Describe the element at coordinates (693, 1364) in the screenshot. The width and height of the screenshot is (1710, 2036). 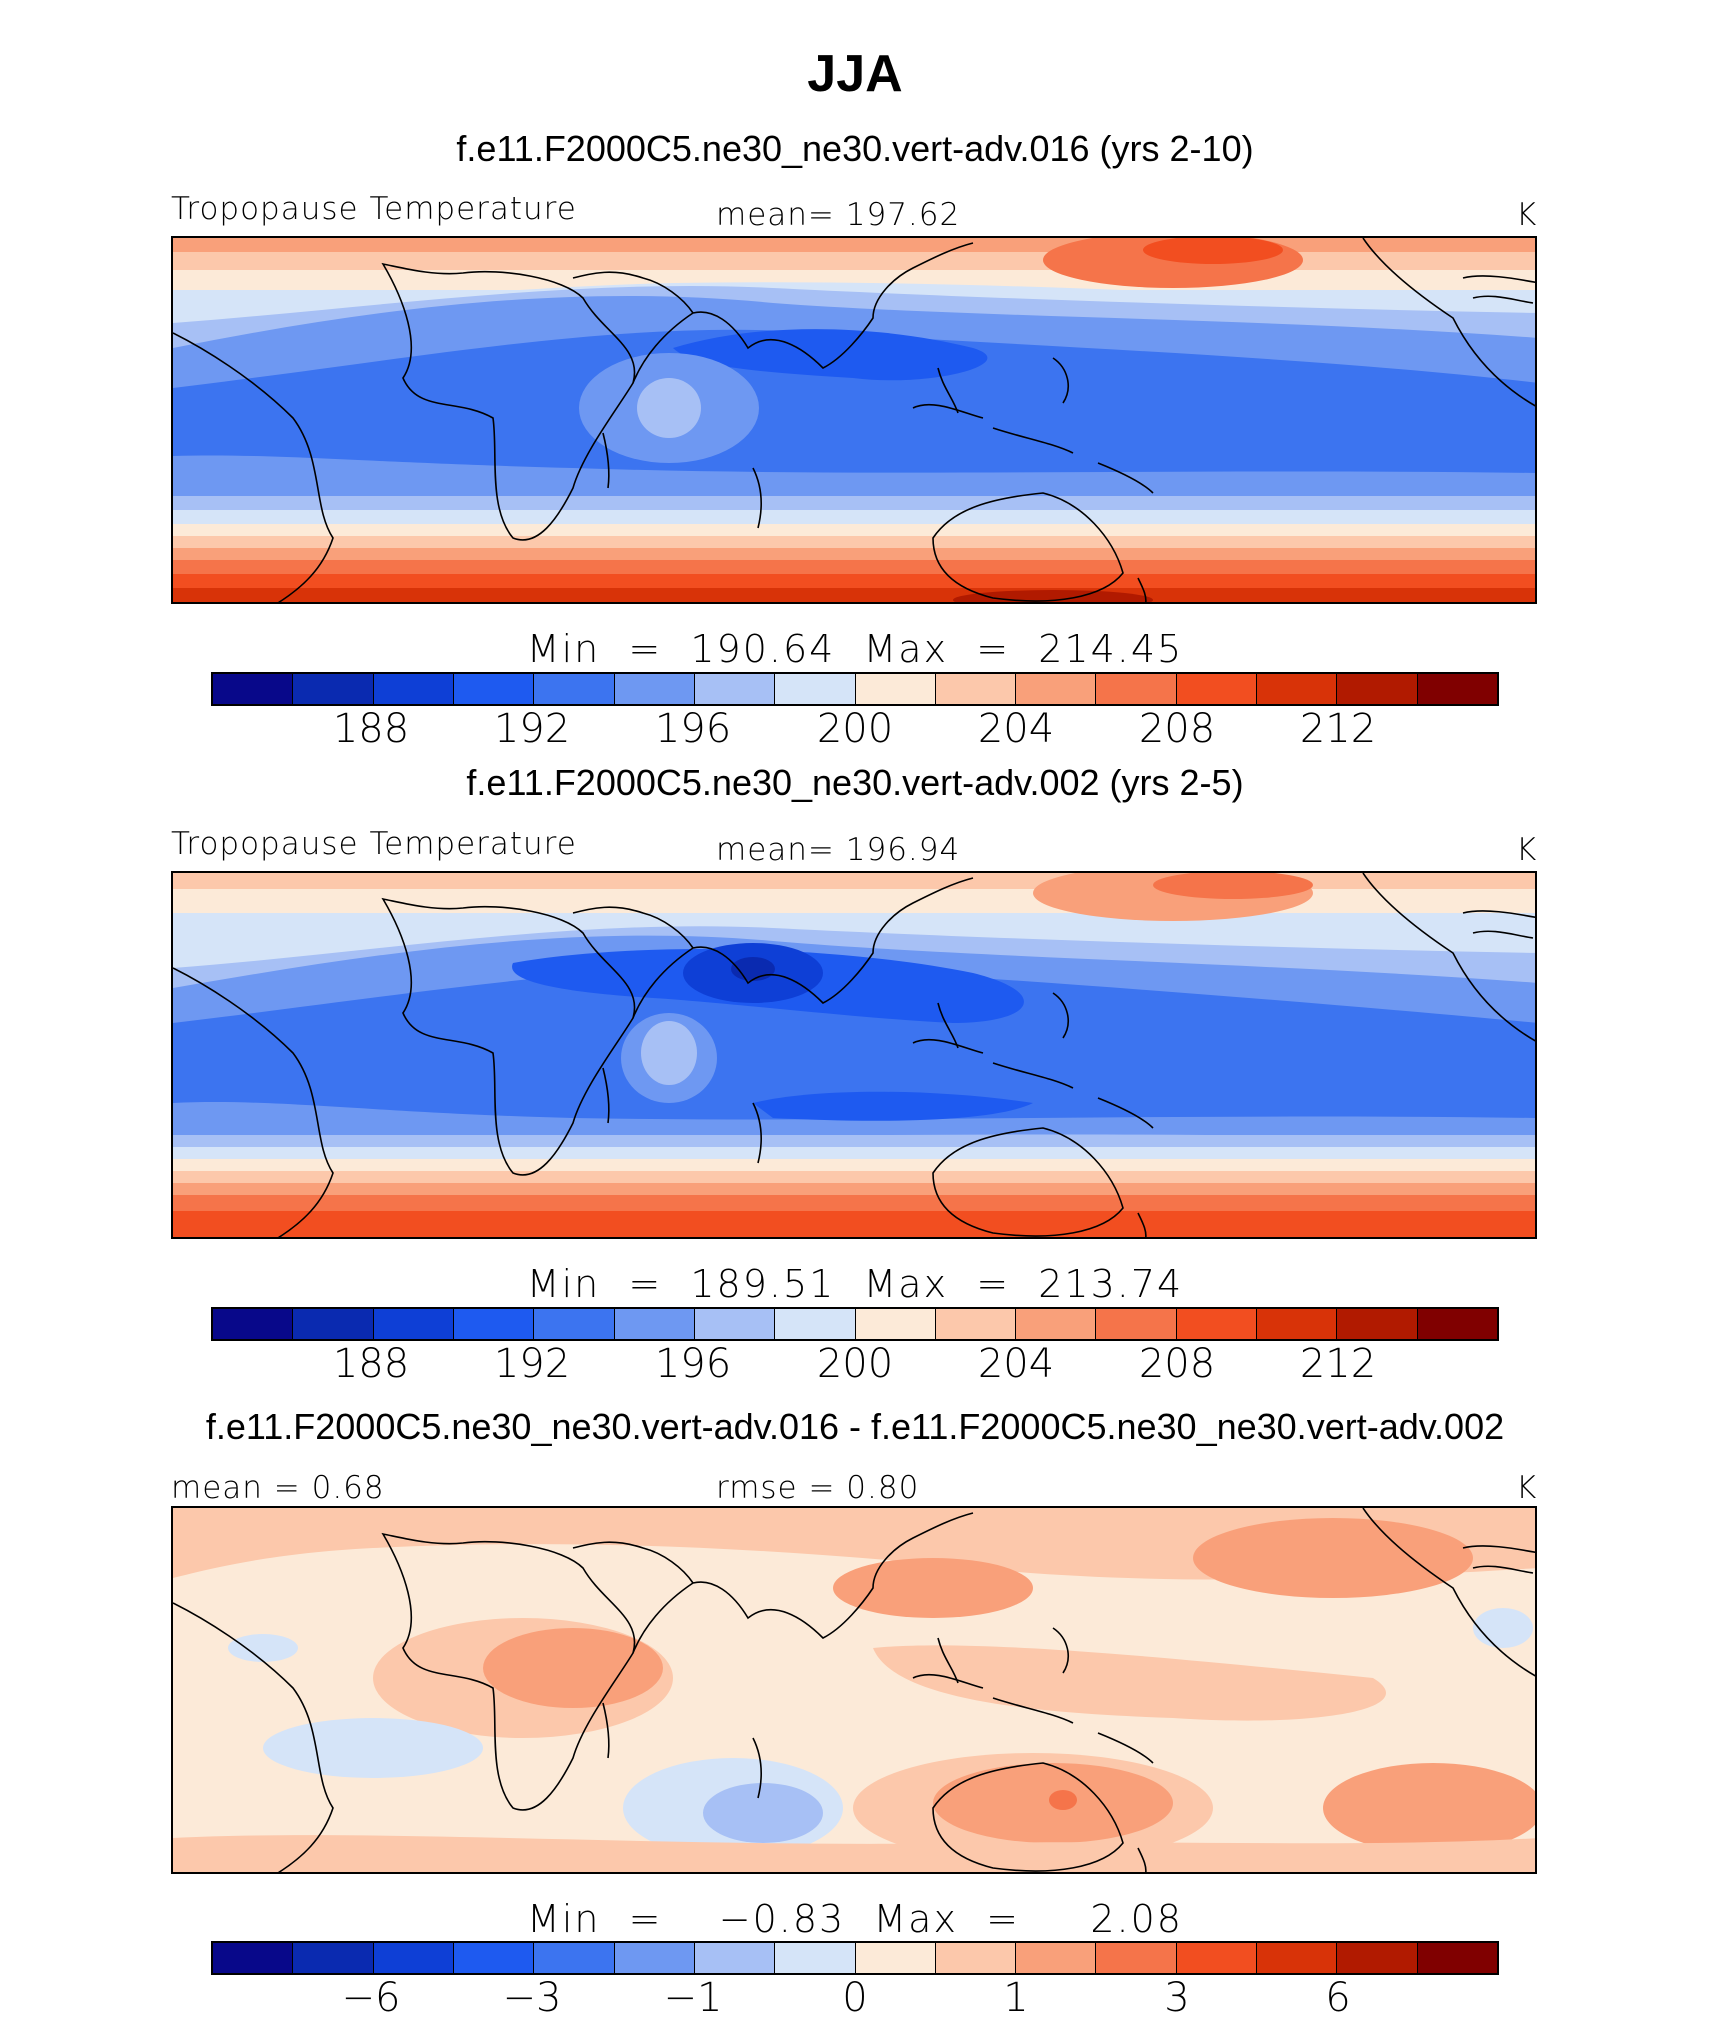
I see `panel-2-tick: 196` at that location.